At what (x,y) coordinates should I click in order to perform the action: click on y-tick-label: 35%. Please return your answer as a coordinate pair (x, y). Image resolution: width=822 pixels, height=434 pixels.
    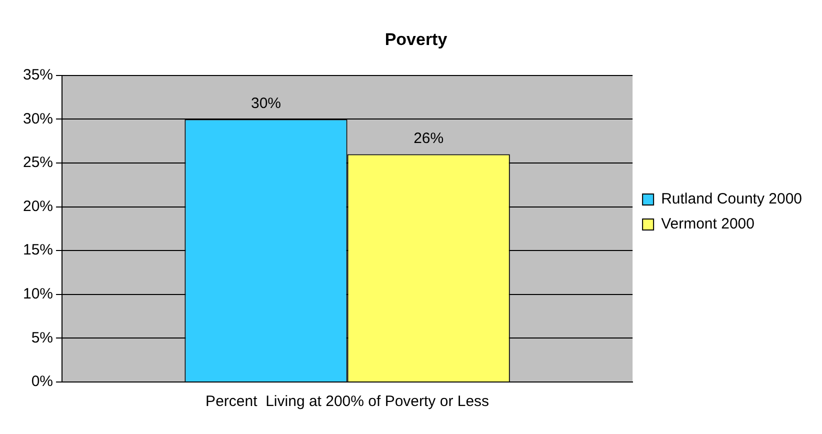
    Looking at the image, I should click on (38, 75).